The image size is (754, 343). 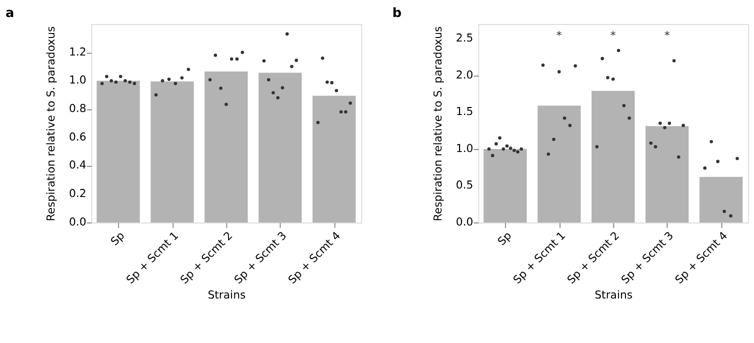 What do you see at coordinates (77, 109) in the screenshot?
I see `y-tick-label: 0.8` at bounding box center [77, 109].